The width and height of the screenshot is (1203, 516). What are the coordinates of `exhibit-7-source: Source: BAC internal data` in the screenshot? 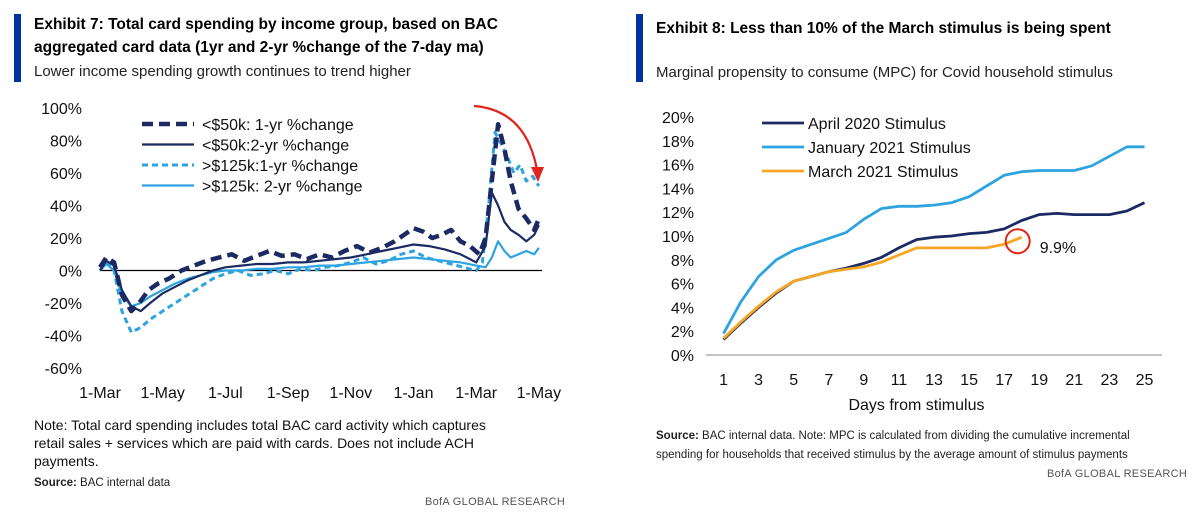 It's located at (102, 483).